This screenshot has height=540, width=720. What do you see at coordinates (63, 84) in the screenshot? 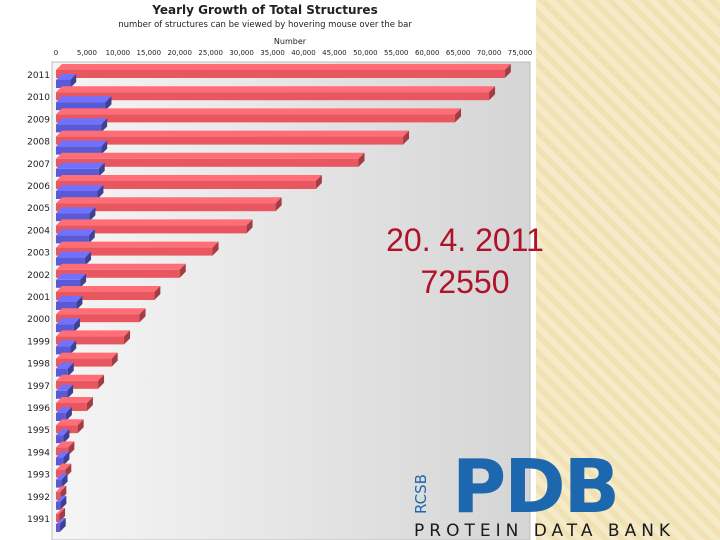
I see `bar-yearly-2011` at bounding box center [63, 84].